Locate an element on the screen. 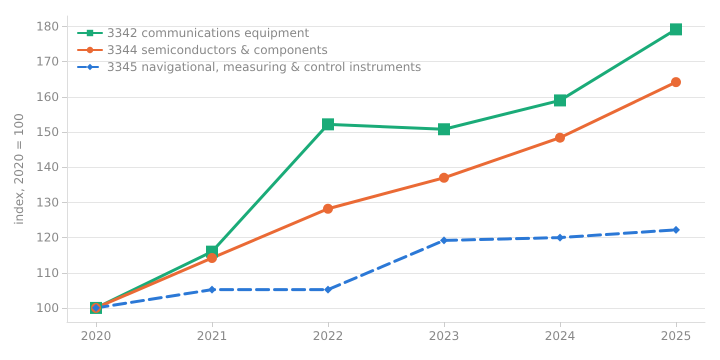 Image resolution: width=720 pixels, height=360 pixels. y-tick-label: 110 is located at coordinates (47, 273).